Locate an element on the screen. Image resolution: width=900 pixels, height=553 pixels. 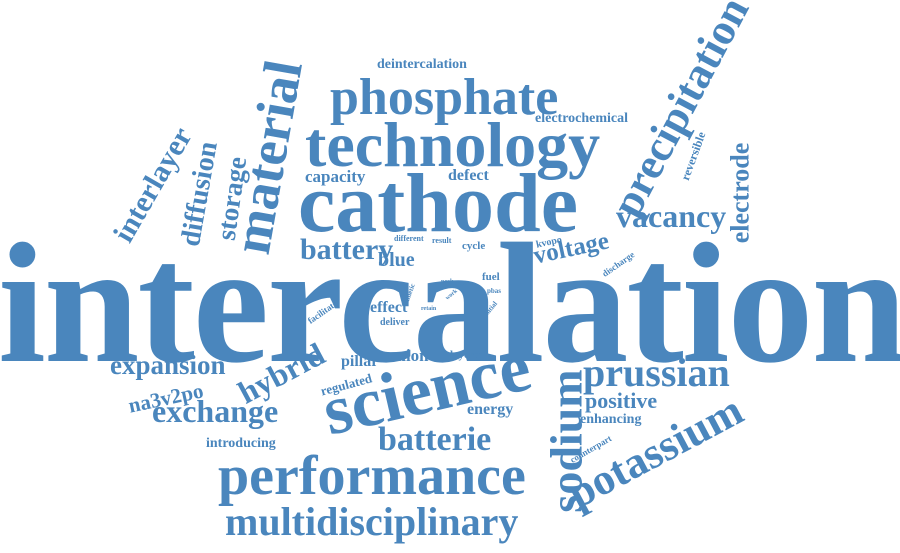
word-pbas: pbas is located at coordinates (494, 291).